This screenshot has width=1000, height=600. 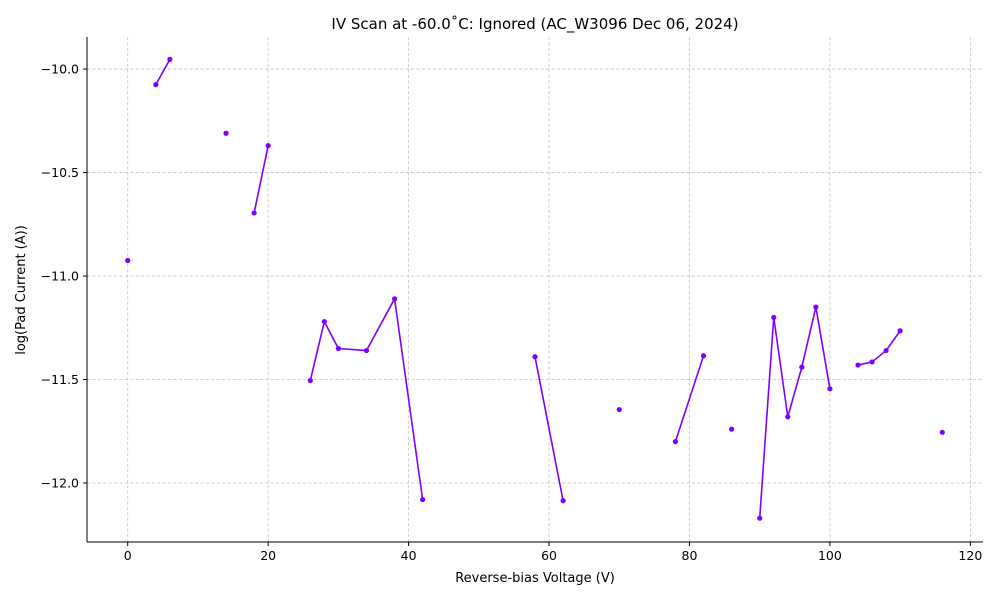 What do you see at coordinates (535, 578) in the screenshot?
I see `x-axis-title: Reverse-bias Voltage (V)` at bounding box center [535, 578].